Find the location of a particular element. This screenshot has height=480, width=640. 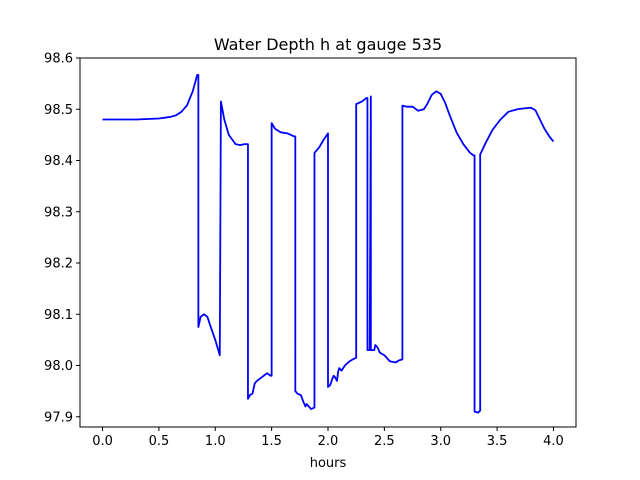

x-tick-label: 2.0 is located at coordinates (328, 441).